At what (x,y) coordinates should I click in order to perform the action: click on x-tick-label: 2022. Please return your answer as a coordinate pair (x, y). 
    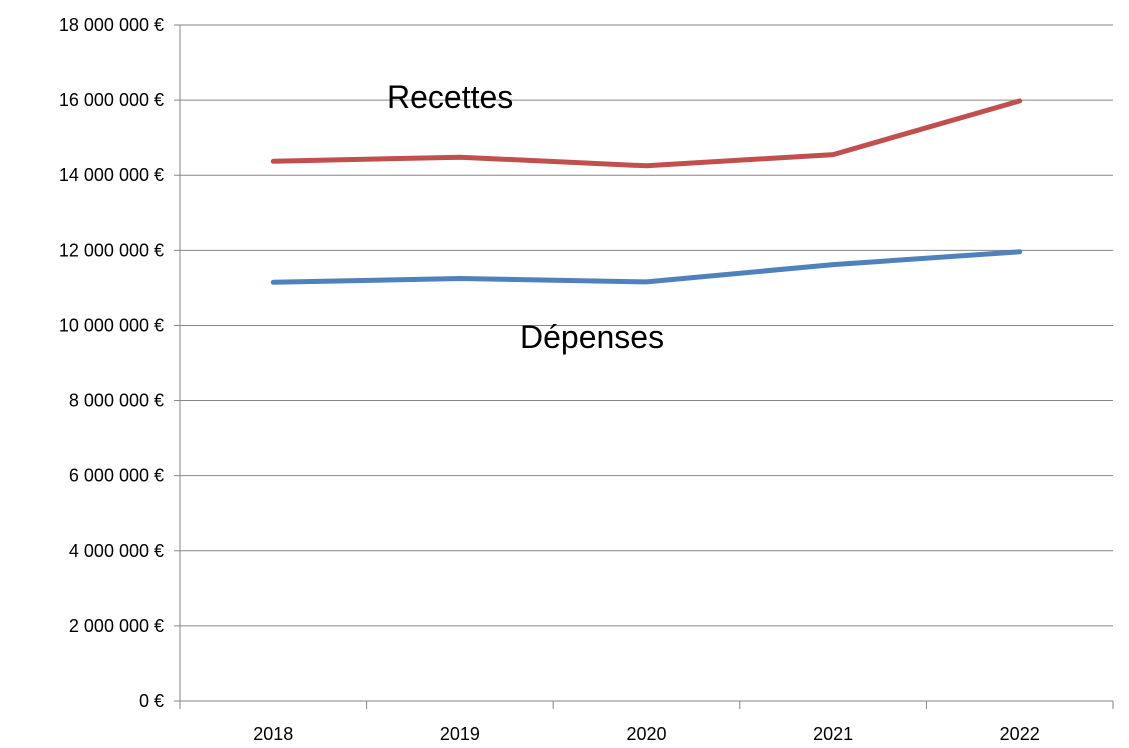
    Looking at the image, I should click on (1020, 734).